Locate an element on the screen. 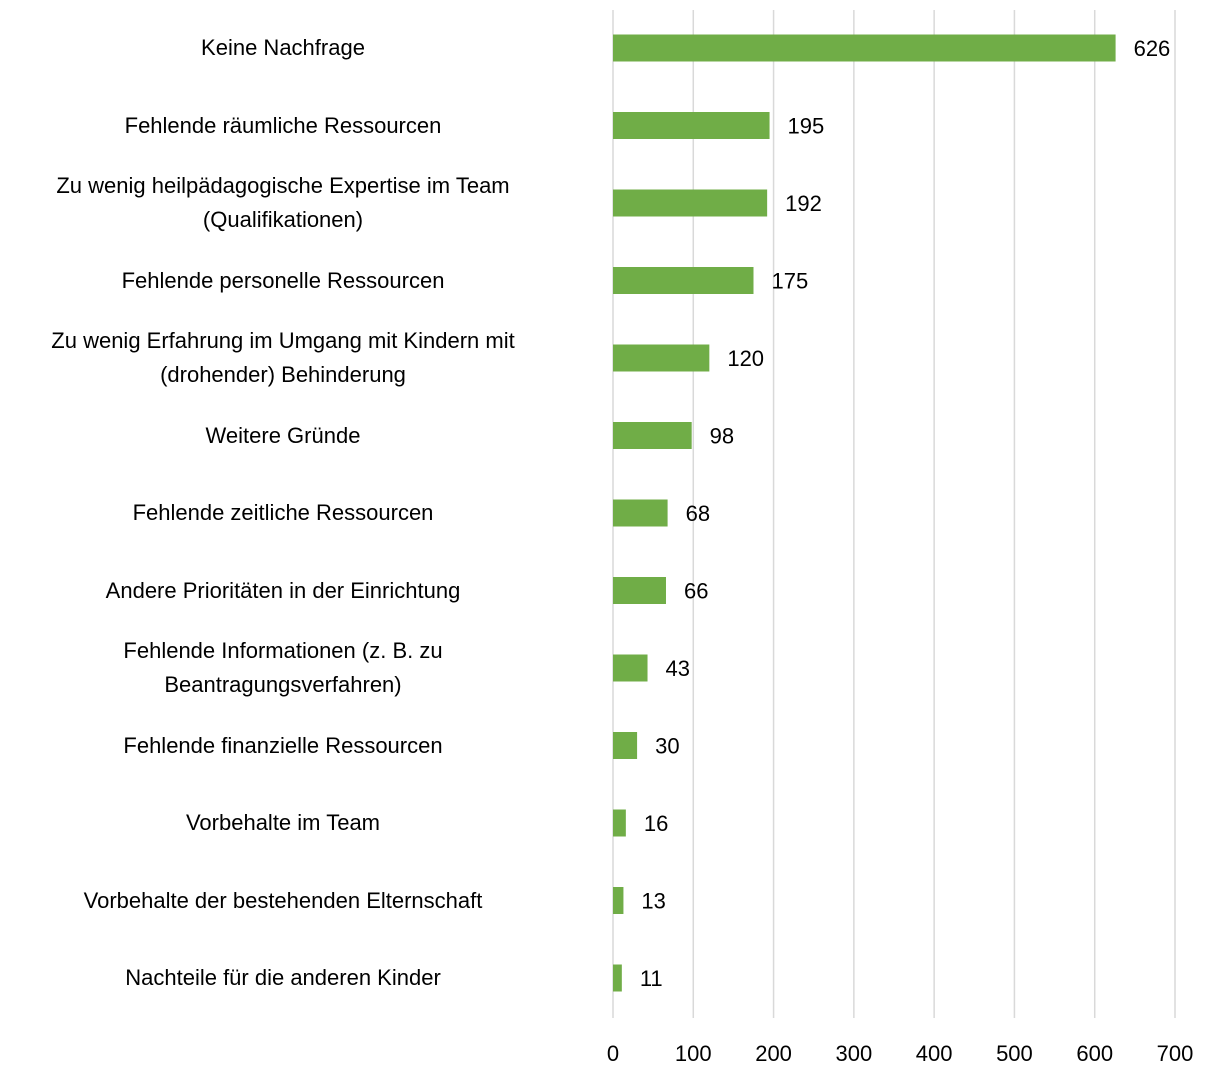  category-label: Fehlende zeitliche Ressourcen is located at coordinates (283, 512).